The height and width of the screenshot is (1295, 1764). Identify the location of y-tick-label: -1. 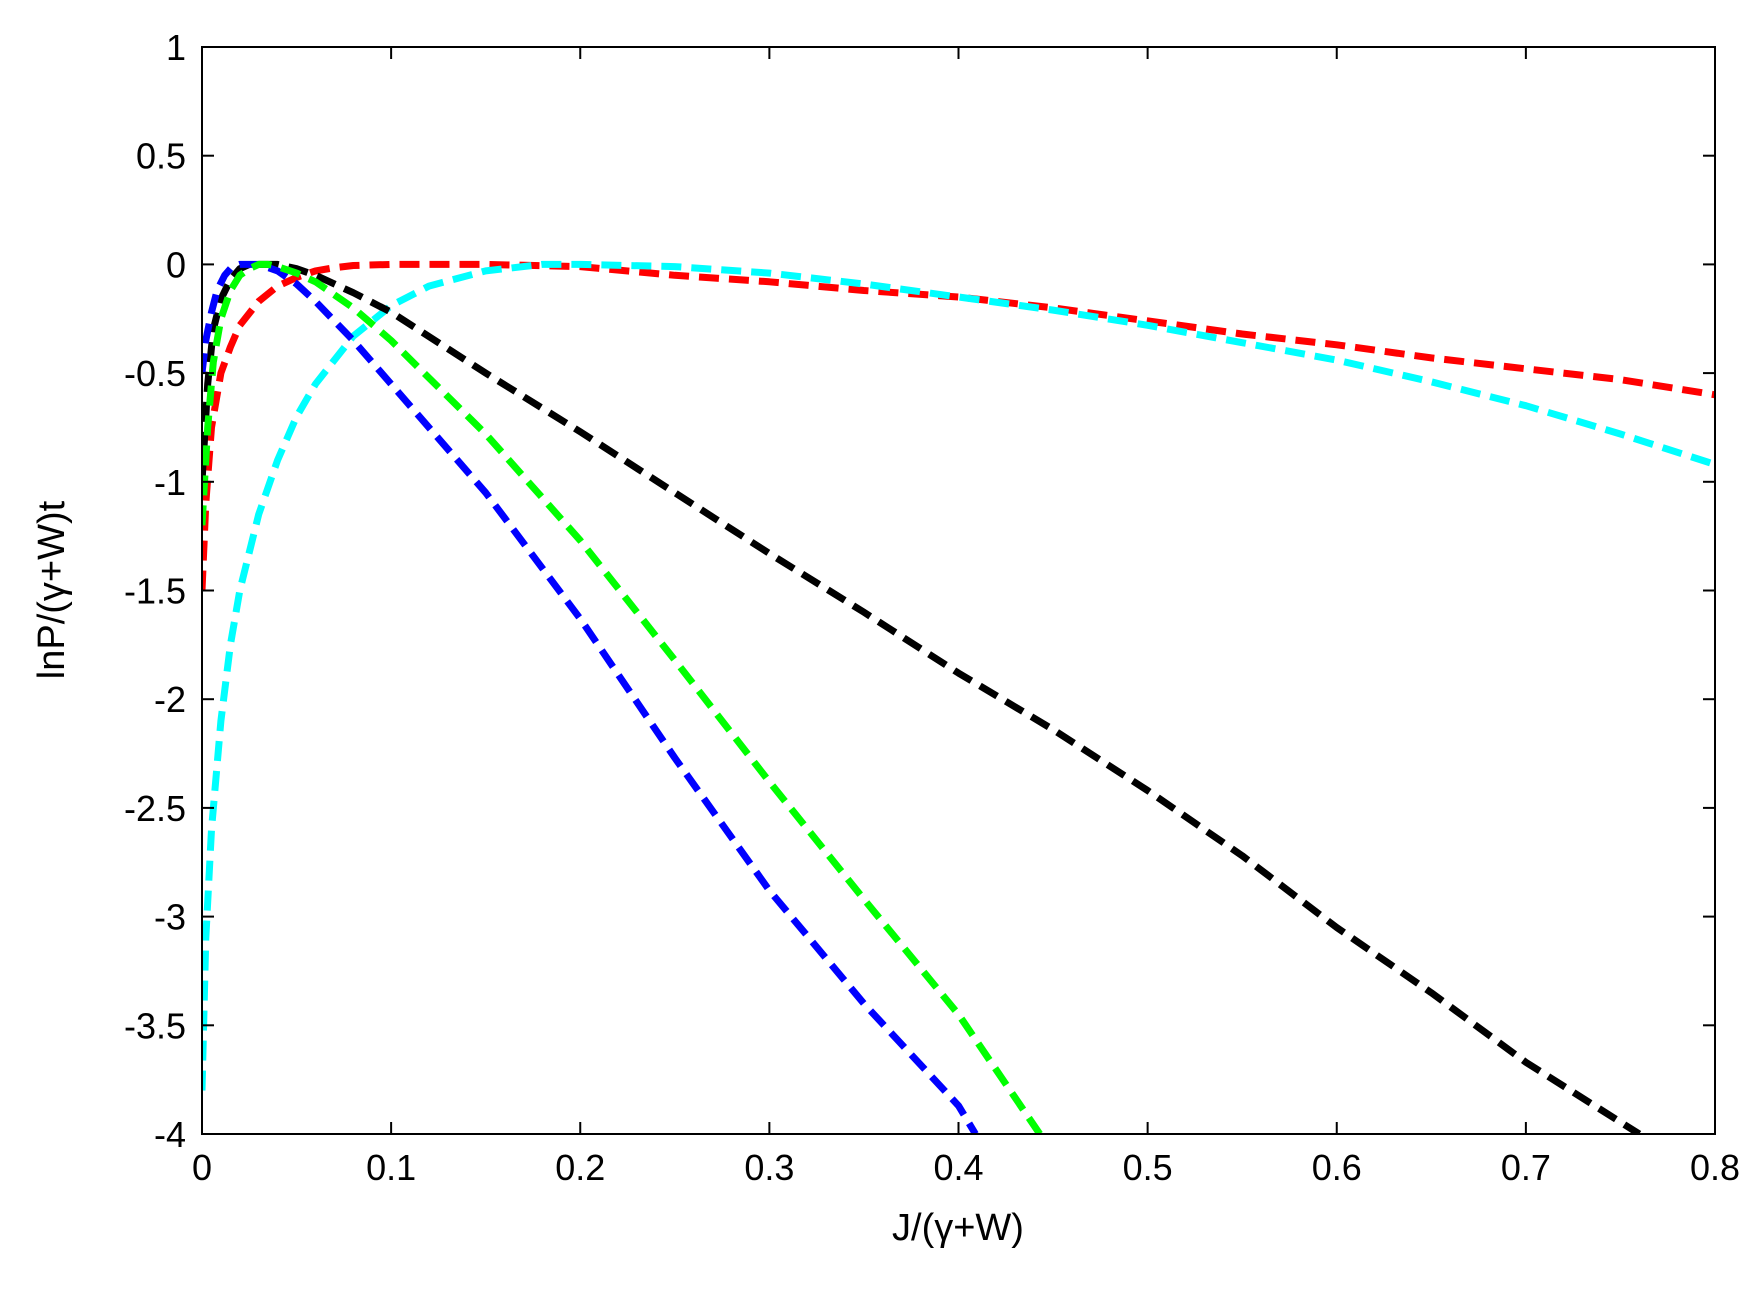
(170, 482).